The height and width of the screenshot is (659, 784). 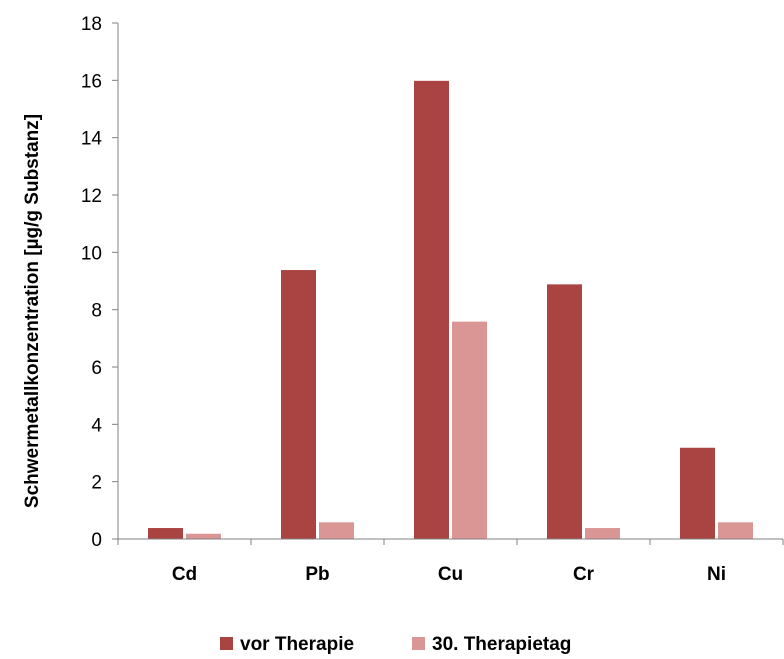 I want to click on bar-30-therapietag-cd, so click(x=203, y=536).